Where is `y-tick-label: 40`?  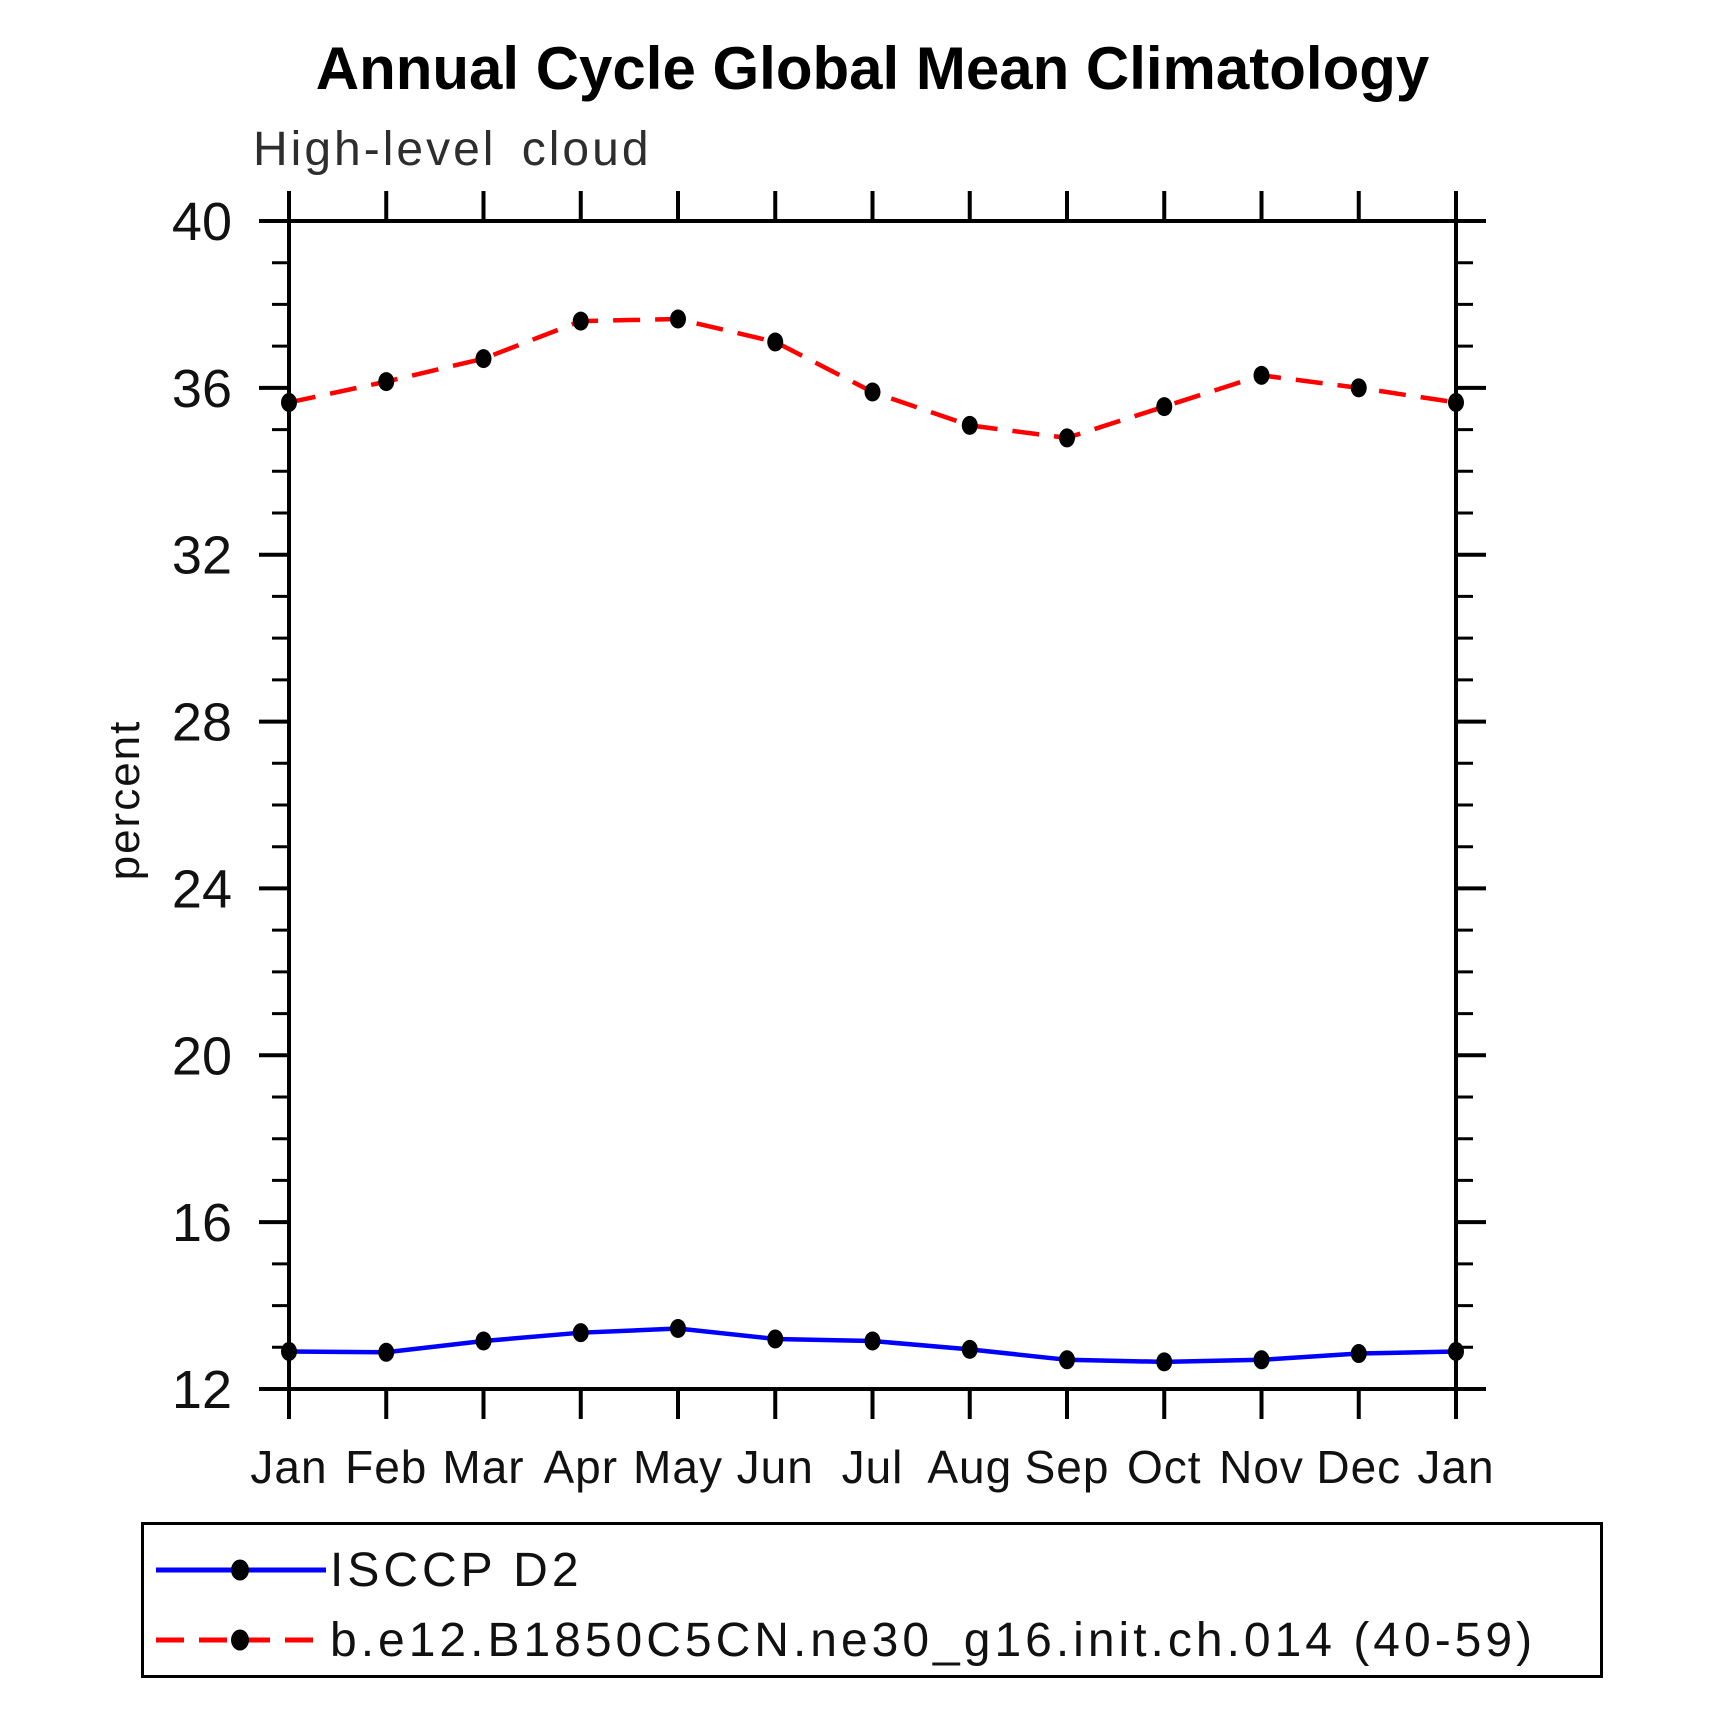
y-tick-label: 40 is located at coordinates (202, 222).